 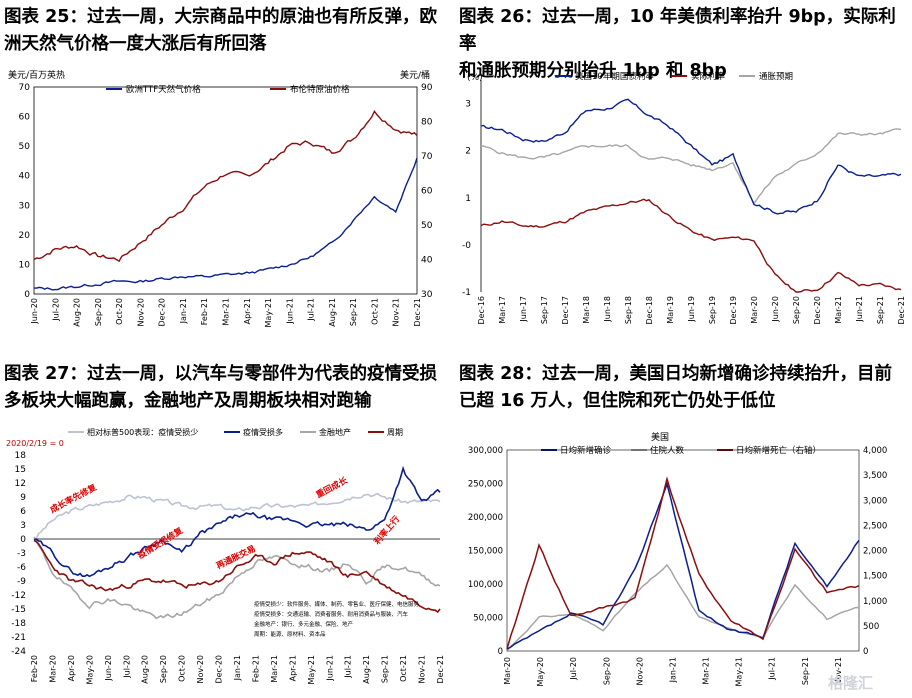 I want to click on y-tick-label: 3,000, so click(x=875, y=501).